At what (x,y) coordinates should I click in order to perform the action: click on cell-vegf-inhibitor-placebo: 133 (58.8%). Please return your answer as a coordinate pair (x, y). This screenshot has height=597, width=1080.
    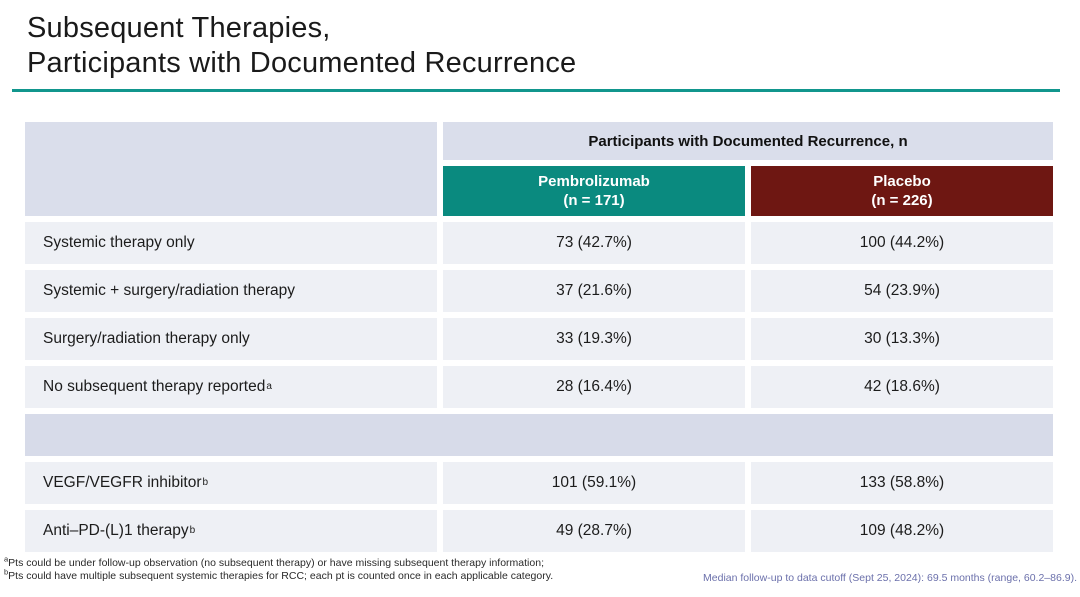
    Looking at the image, I should click on (902, 483).